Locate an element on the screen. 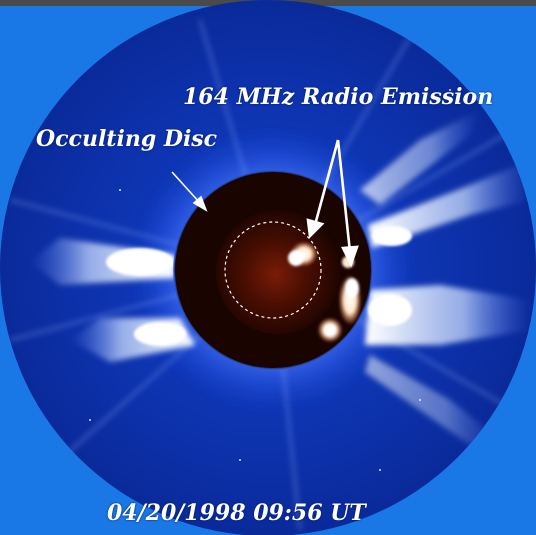 The image size is (536, 535). radio-emission-label: 164 MHz Radio Emission is located at coordinates (338, 97).